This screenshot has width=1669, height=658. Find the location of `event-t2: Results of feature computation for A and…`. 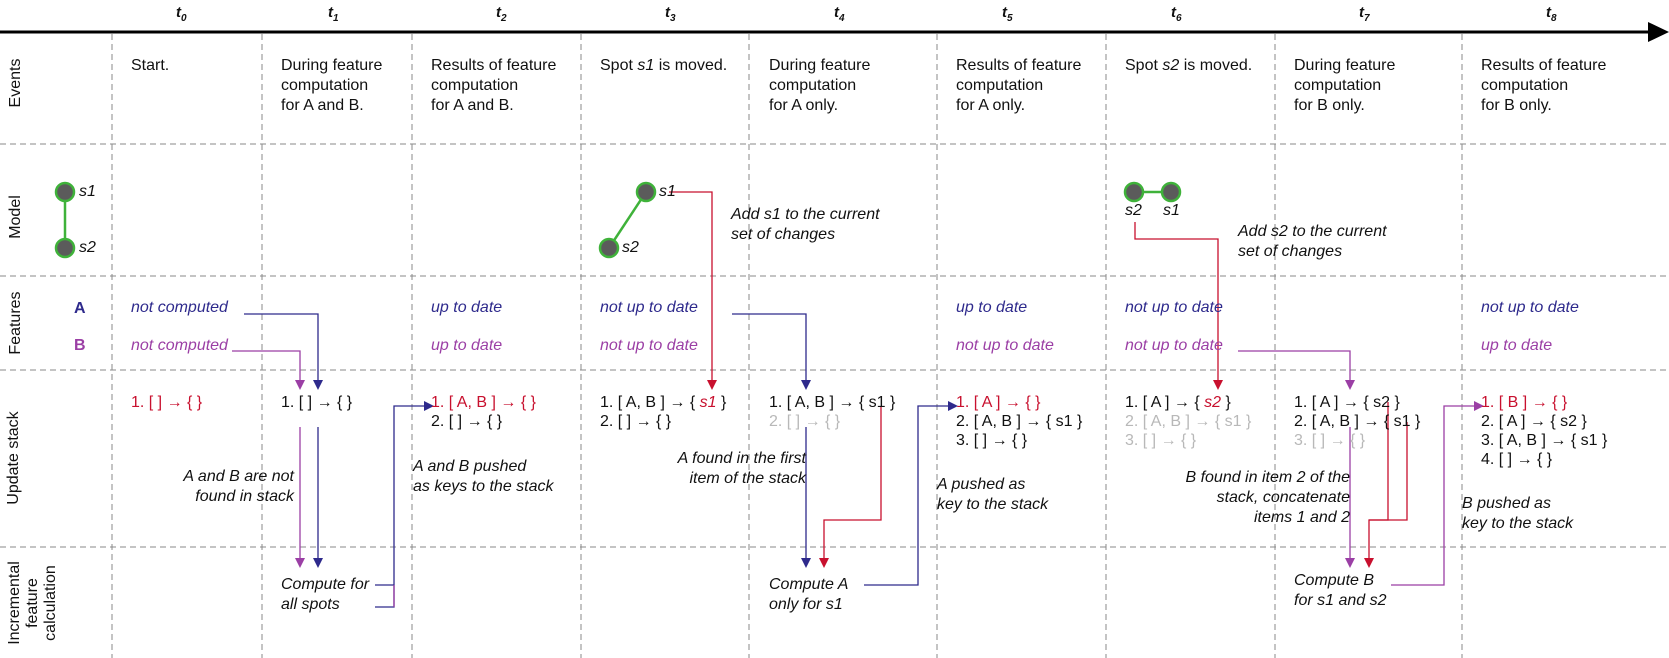

event-t2: Results of feature computation for A and… is located at coordinates (494, 85).